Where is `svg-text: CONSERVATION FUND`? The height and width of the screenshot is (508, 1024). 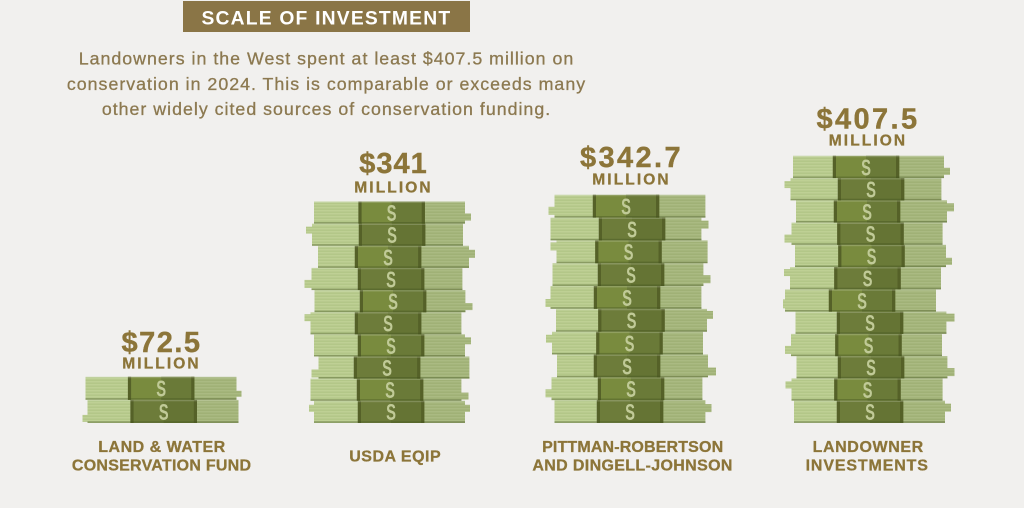 svg-text: CONSERVATION FUND is located at coordinates (161, 466).